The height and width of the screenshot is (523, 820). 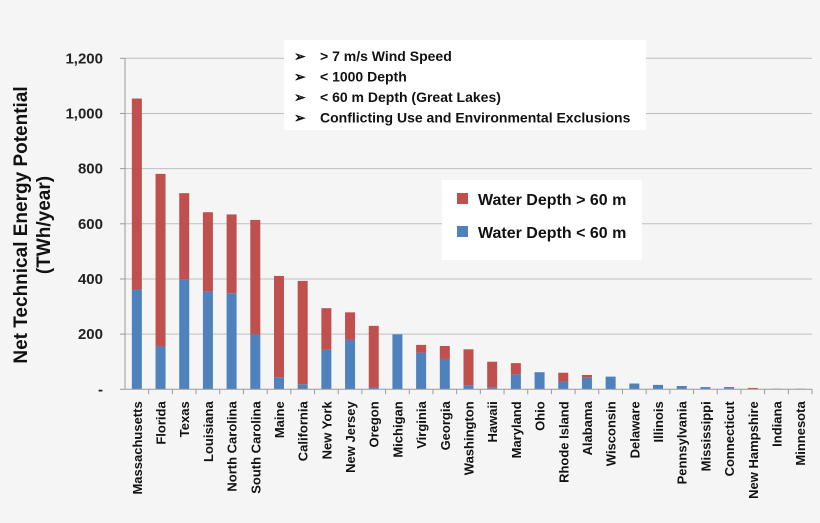 What do you see at coordinates (302, 387) in the screenshot?
I see `bar-shallow-california` at bounding box center [302, 387].